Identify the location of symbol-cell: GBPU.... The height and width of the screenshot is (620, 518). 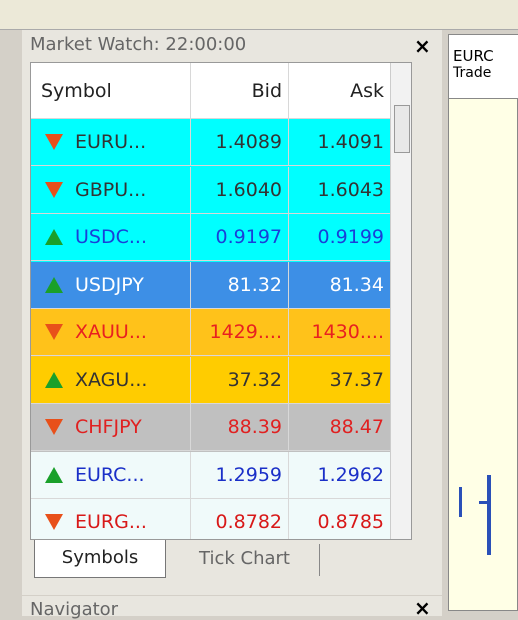
(111, 190).